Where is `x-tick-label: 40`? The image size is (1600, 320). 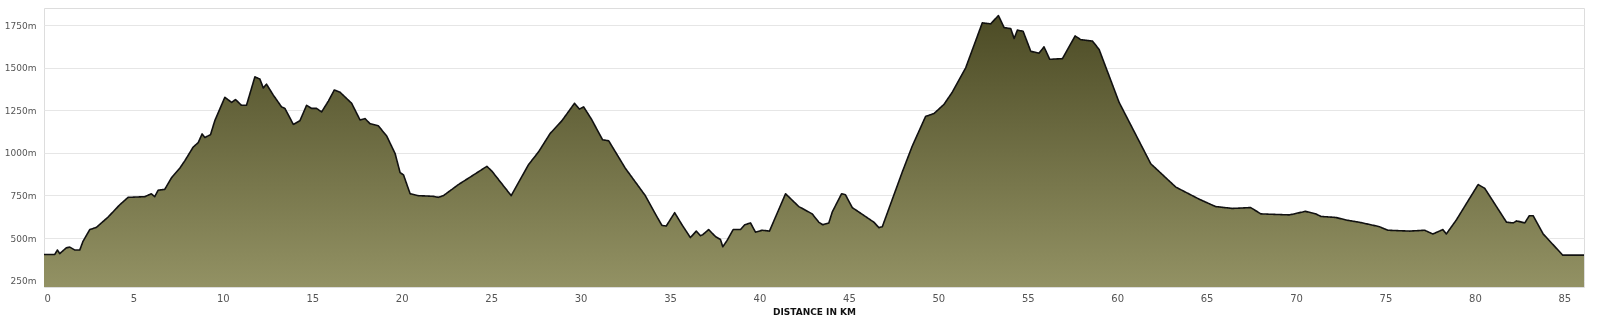 x-tick-label: 40 is located at coordinates (760, 298).